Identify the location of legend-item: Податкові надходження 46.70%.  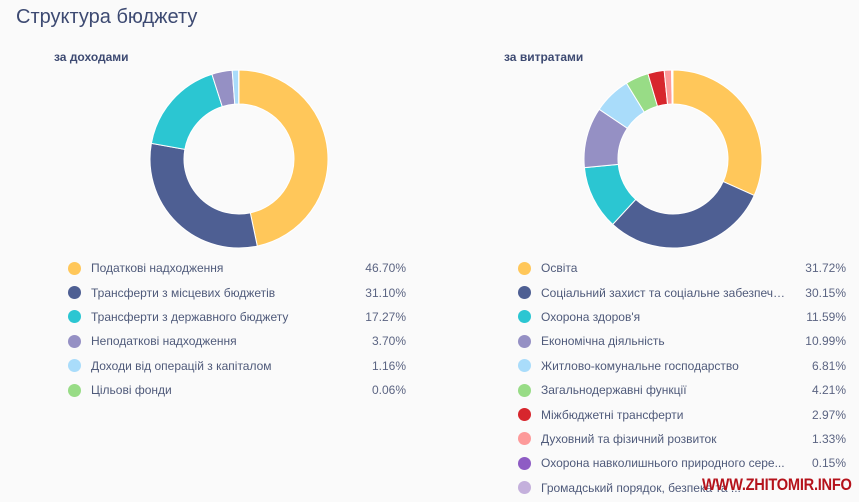
(237, 268).